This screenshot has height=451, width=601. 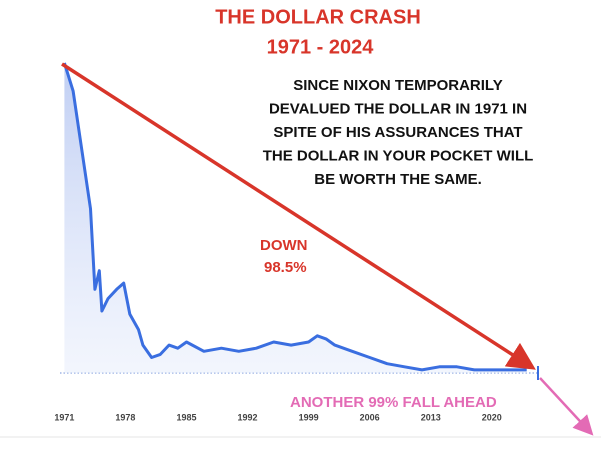 I want to click on drop-value: 98.5%, so click(x=285, y=267).